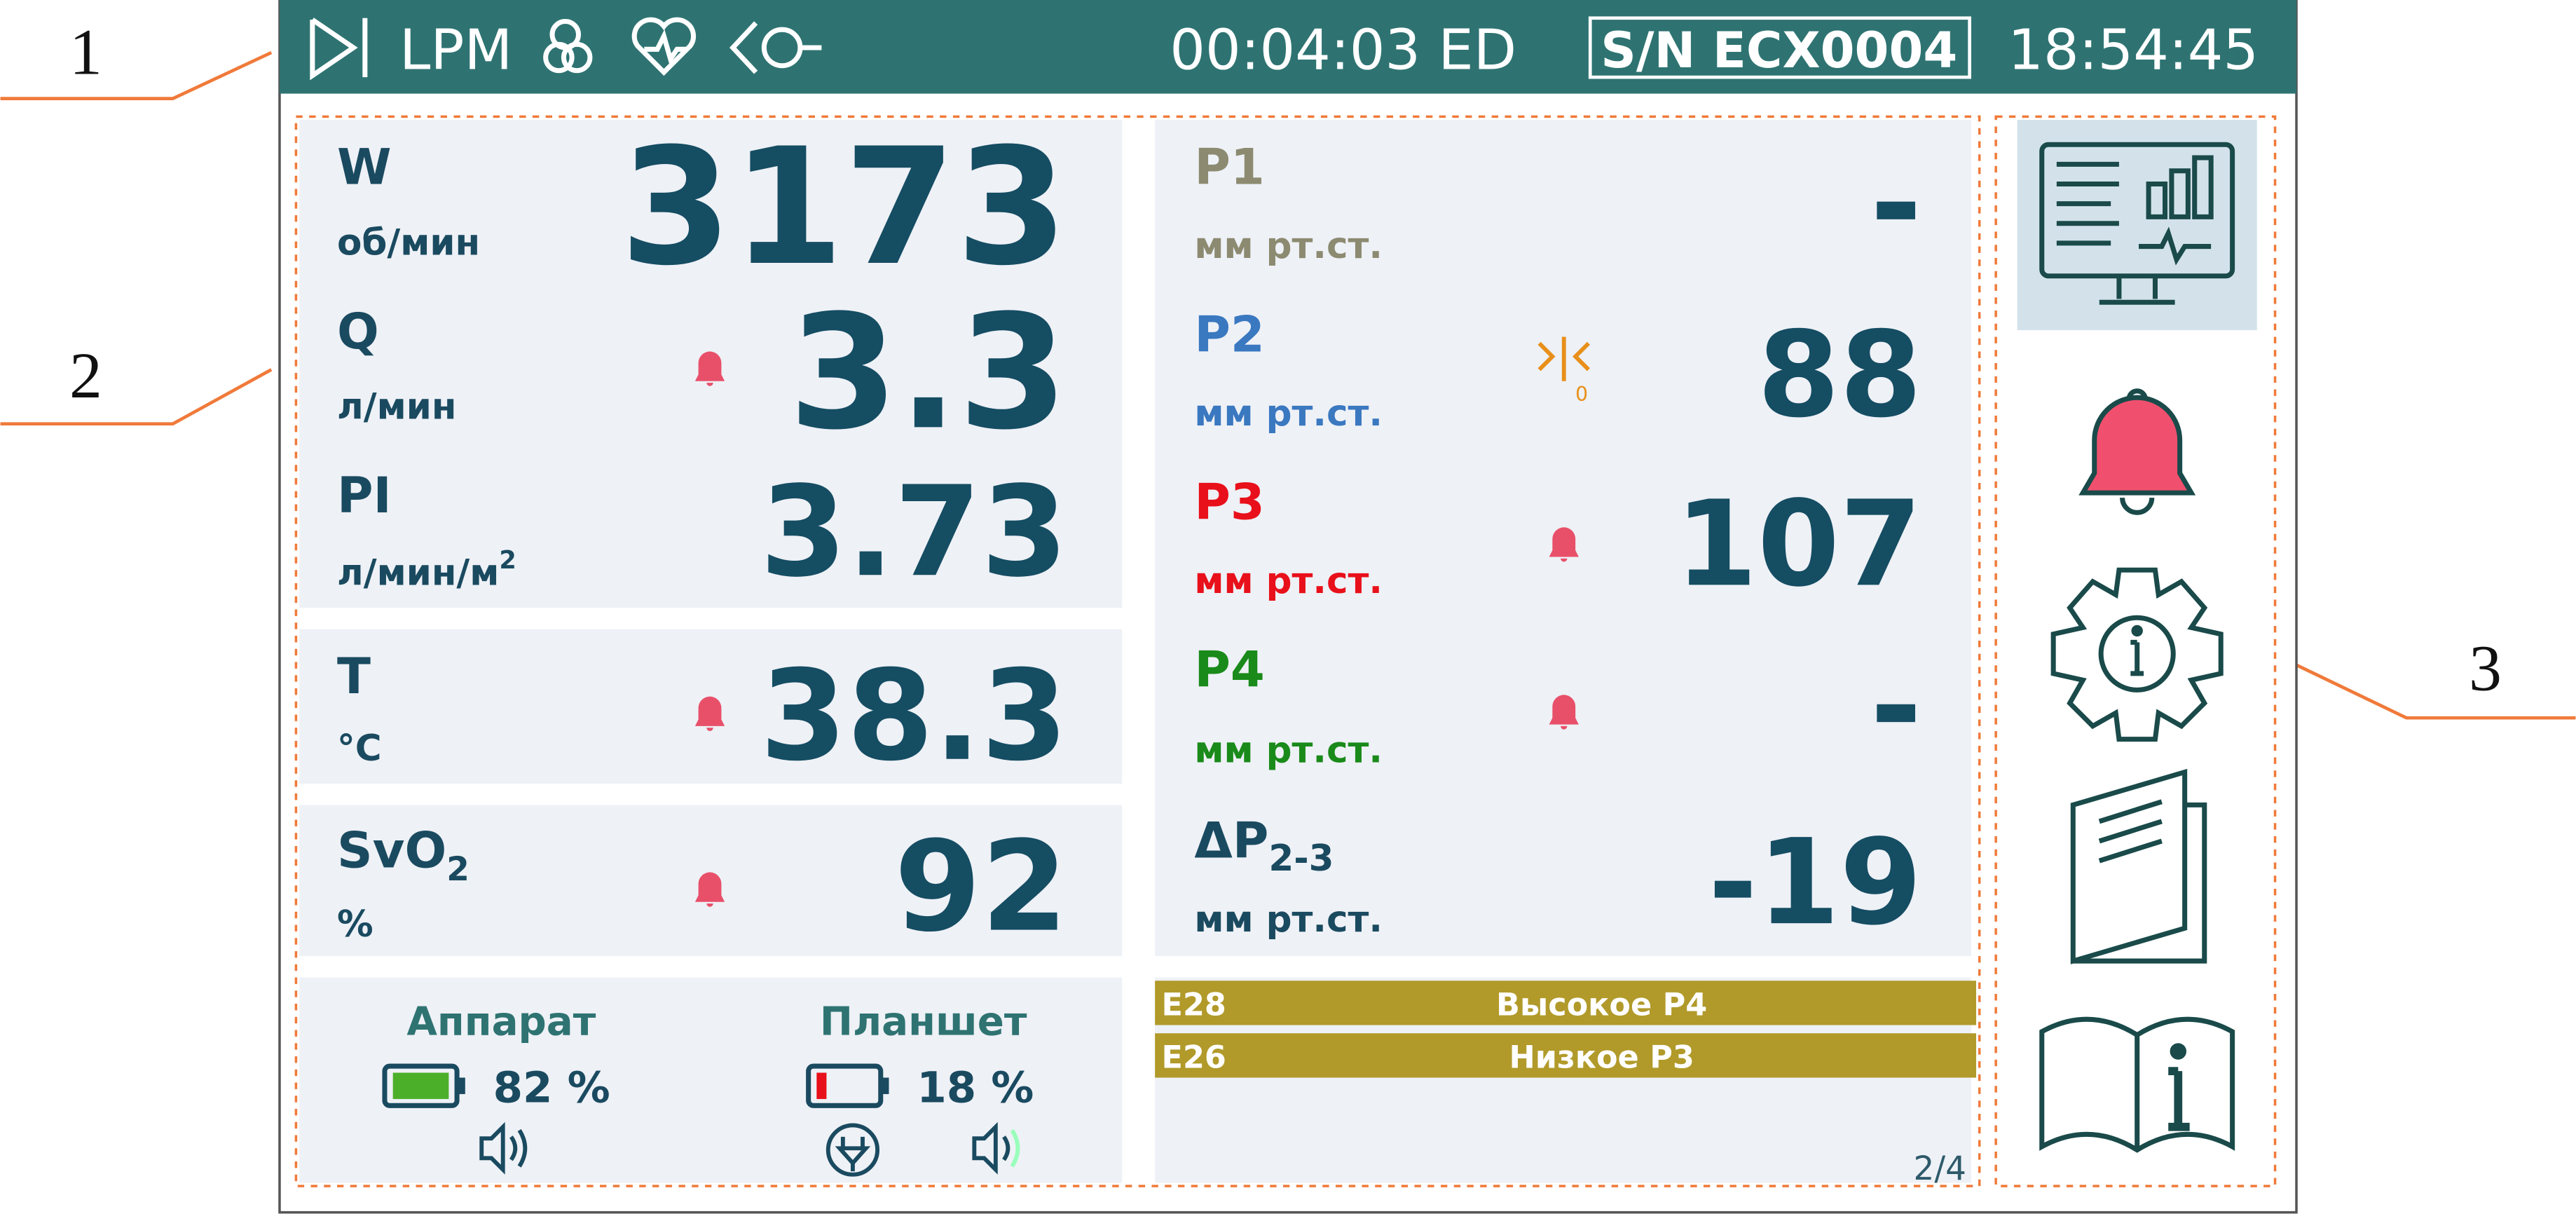 This screenshot has width=2576, height=1214. What do you see at coordinates (1557, 204) in the screenshot?
I see `param-p1: P1 мм рт.ст. -` at bounding box center [1557, 204].